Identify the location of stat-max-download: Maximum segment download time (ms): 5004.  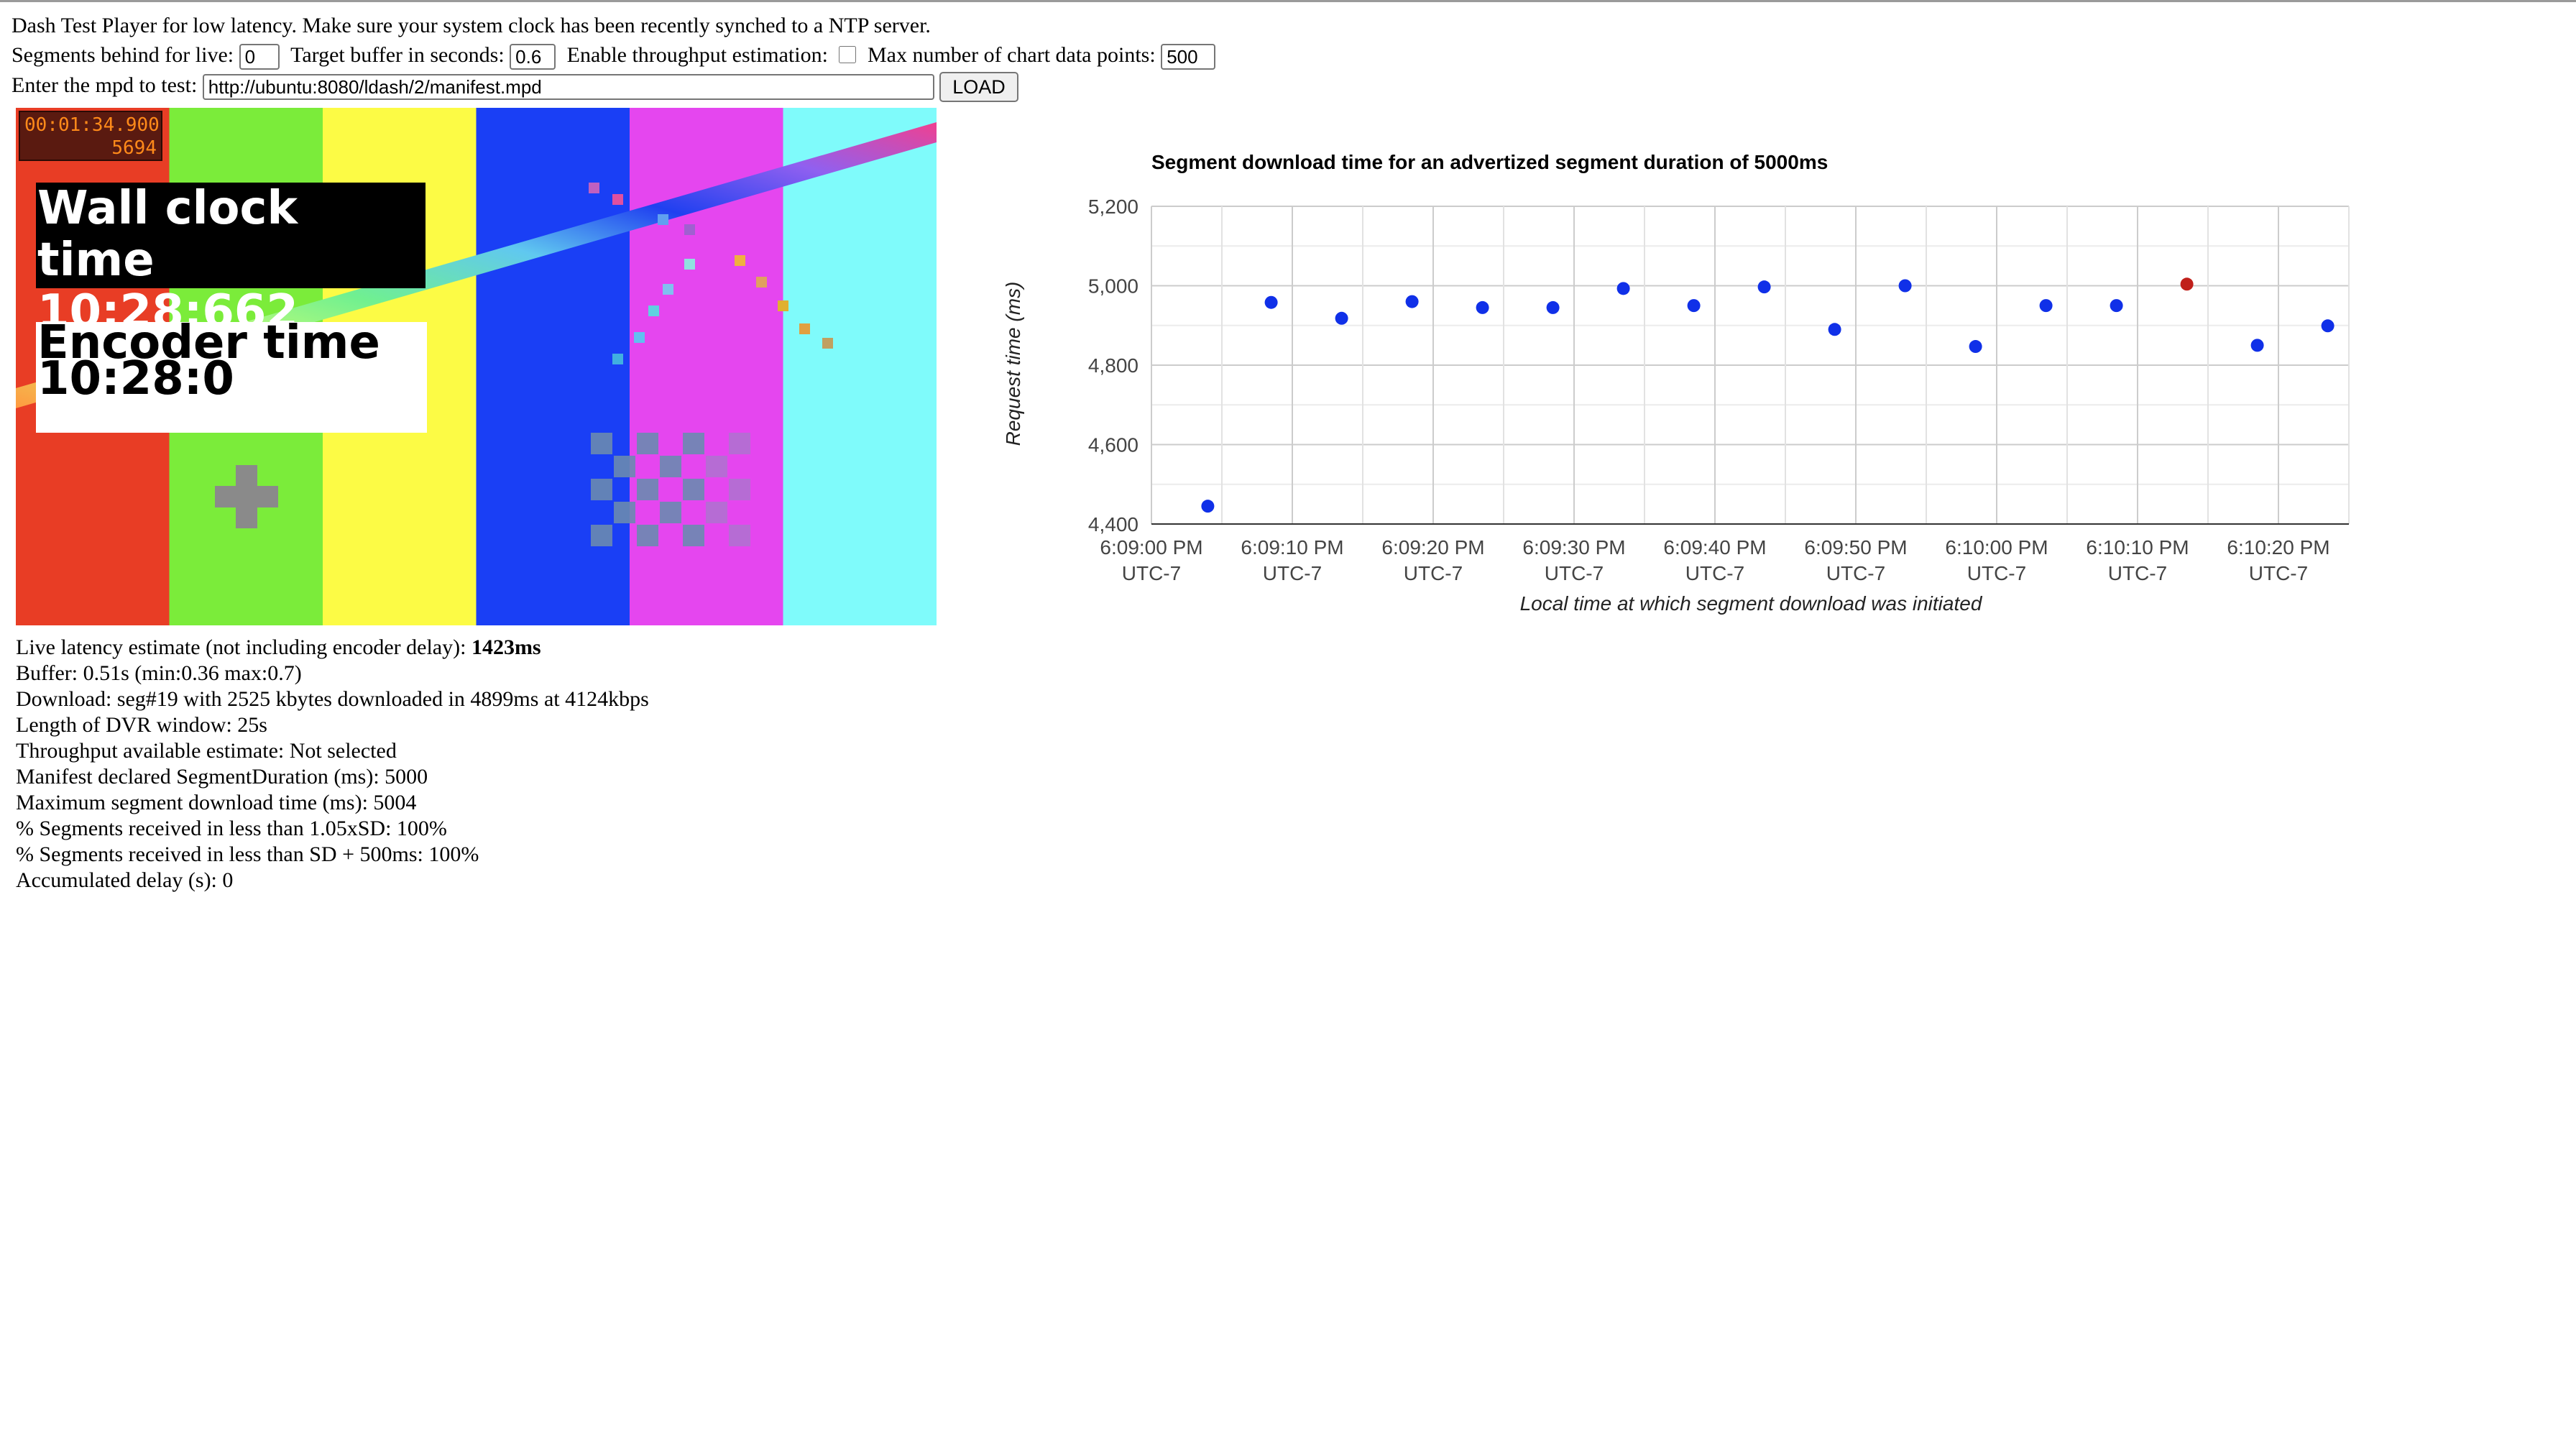
(216, 802).